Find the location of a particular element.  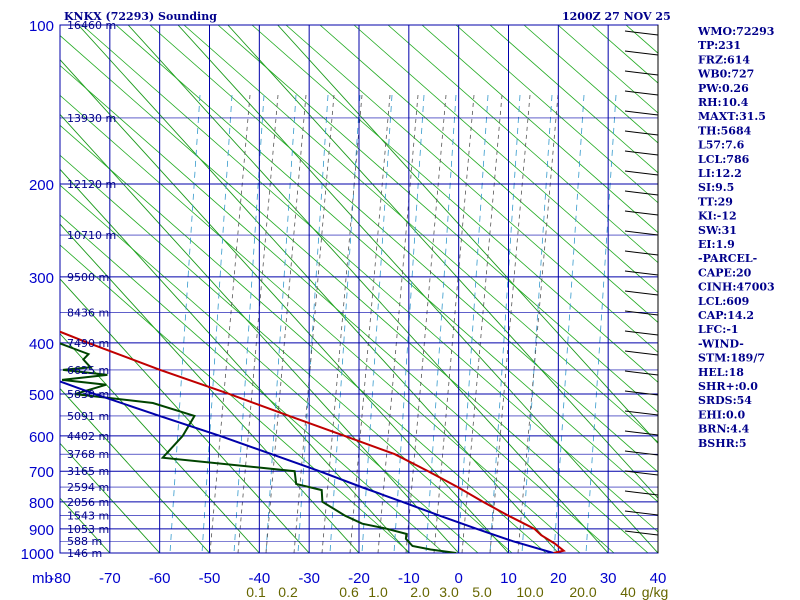

sounding-index: WMO:72293 is located at coordinates (735, 31).